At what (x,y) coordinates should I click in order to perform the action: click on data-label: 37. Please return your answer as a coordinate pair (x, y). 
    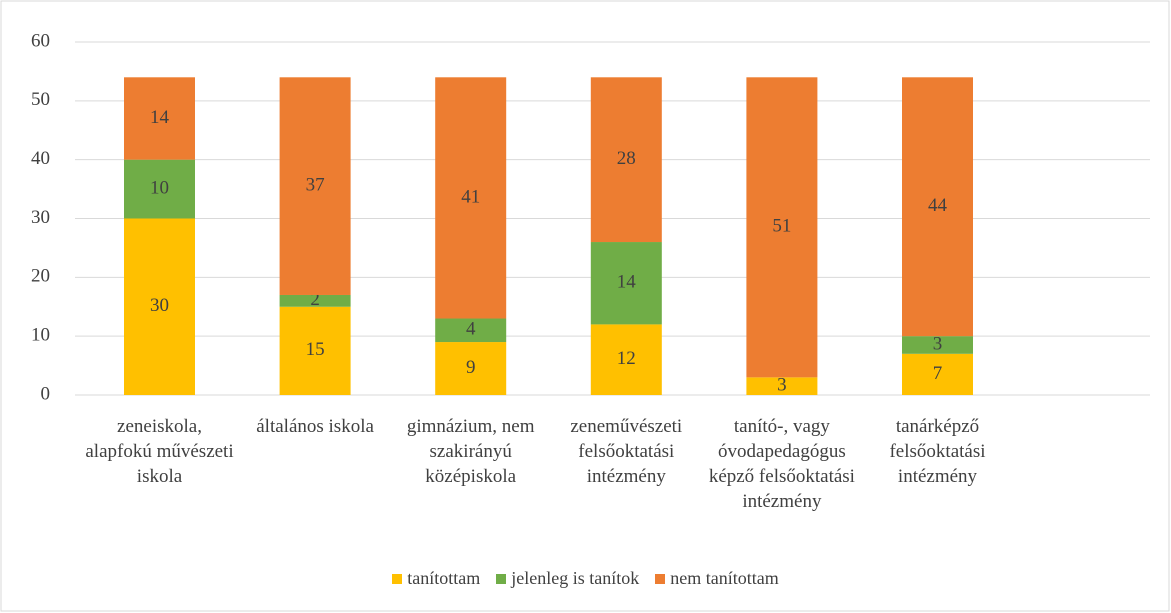
    Looking at the image, I should click on (315, 185).